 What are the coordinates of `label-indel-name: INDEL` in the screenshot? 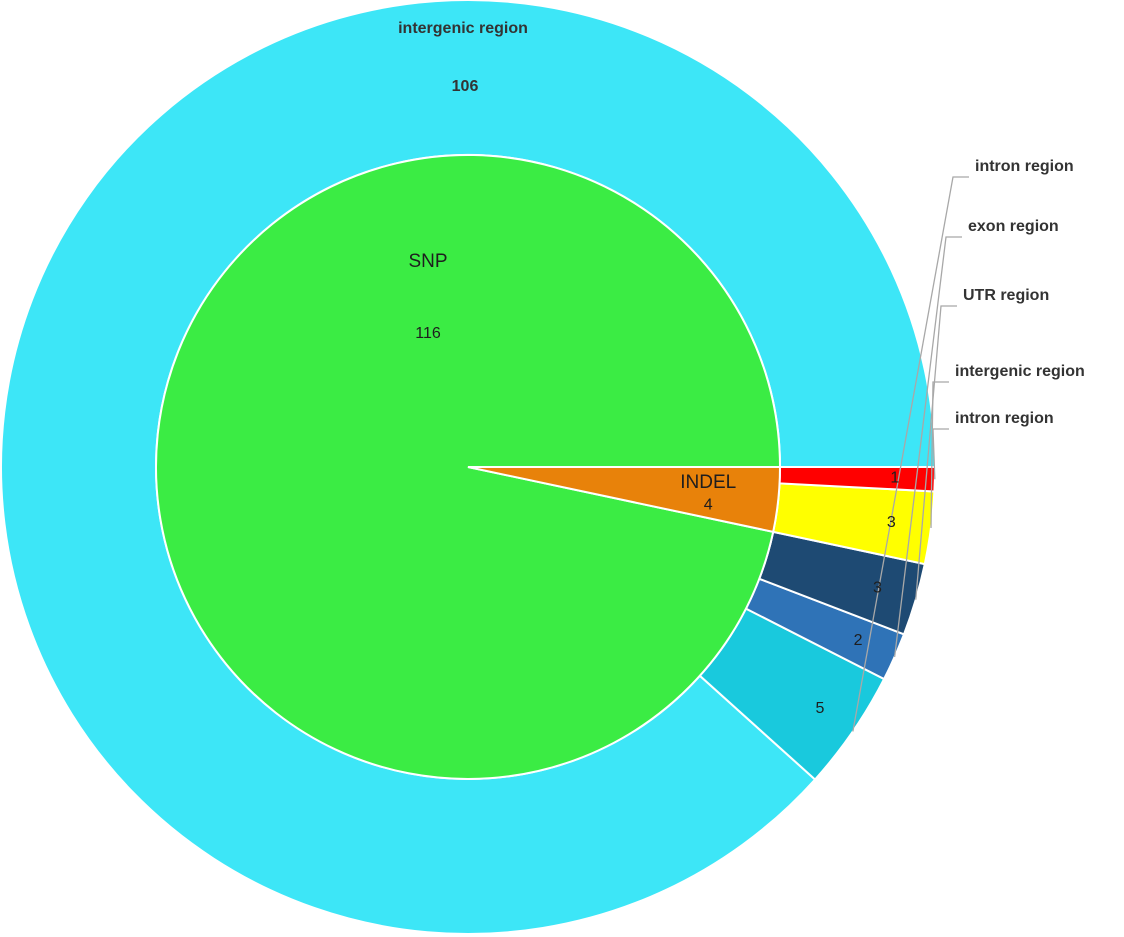 It's located at (708, 482).